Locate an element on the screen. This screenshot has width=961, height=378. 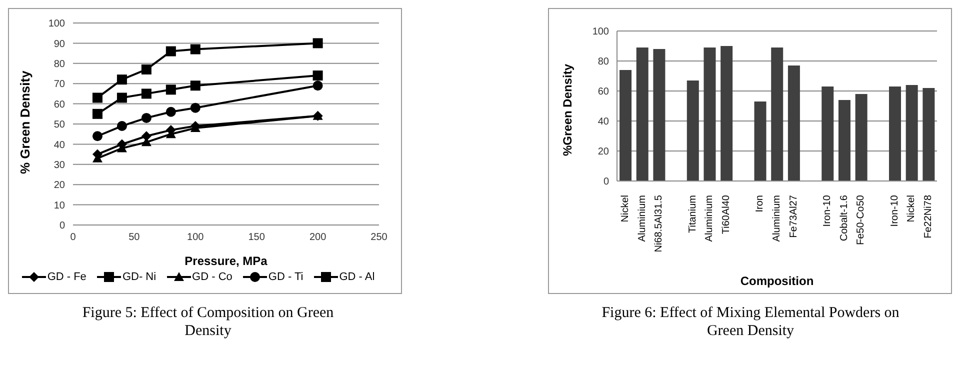
x-axis-title: Composition is located at coordinates (777, 281).